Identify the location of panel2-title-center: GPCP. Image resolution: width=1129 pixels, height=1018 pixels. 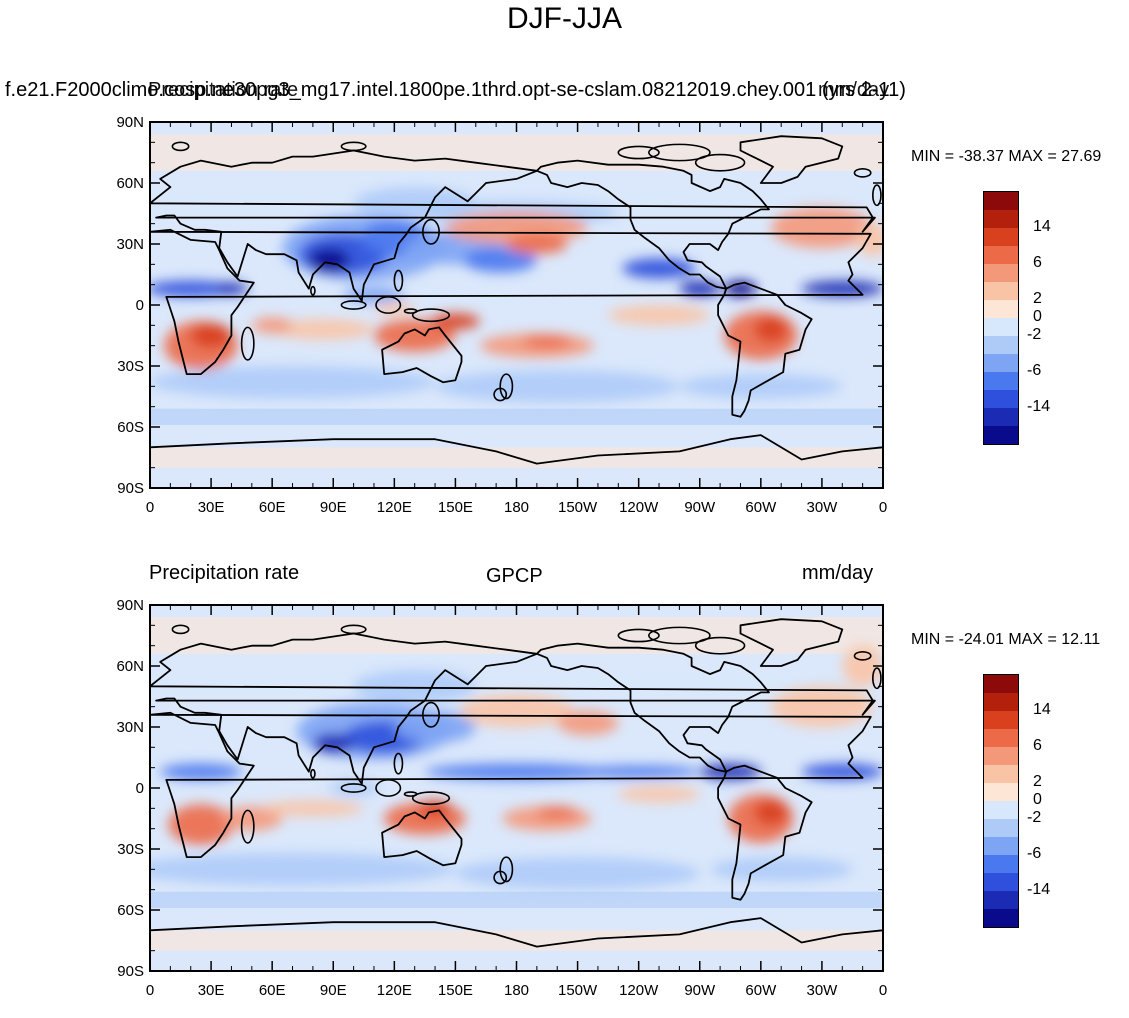
(514, 576).